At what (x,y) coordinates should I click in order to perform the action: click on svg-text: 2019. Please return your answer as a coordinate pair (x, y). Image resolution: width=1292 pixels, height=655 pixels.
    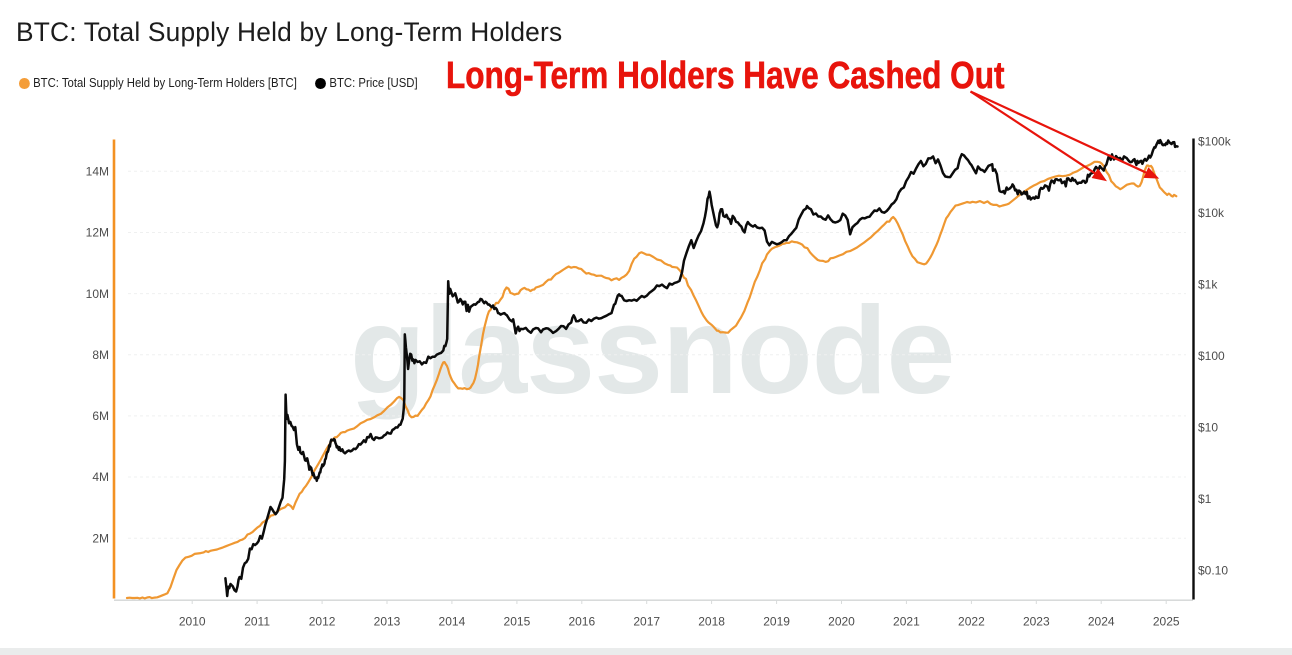
    Looking at the image, I should click on (776, 622).